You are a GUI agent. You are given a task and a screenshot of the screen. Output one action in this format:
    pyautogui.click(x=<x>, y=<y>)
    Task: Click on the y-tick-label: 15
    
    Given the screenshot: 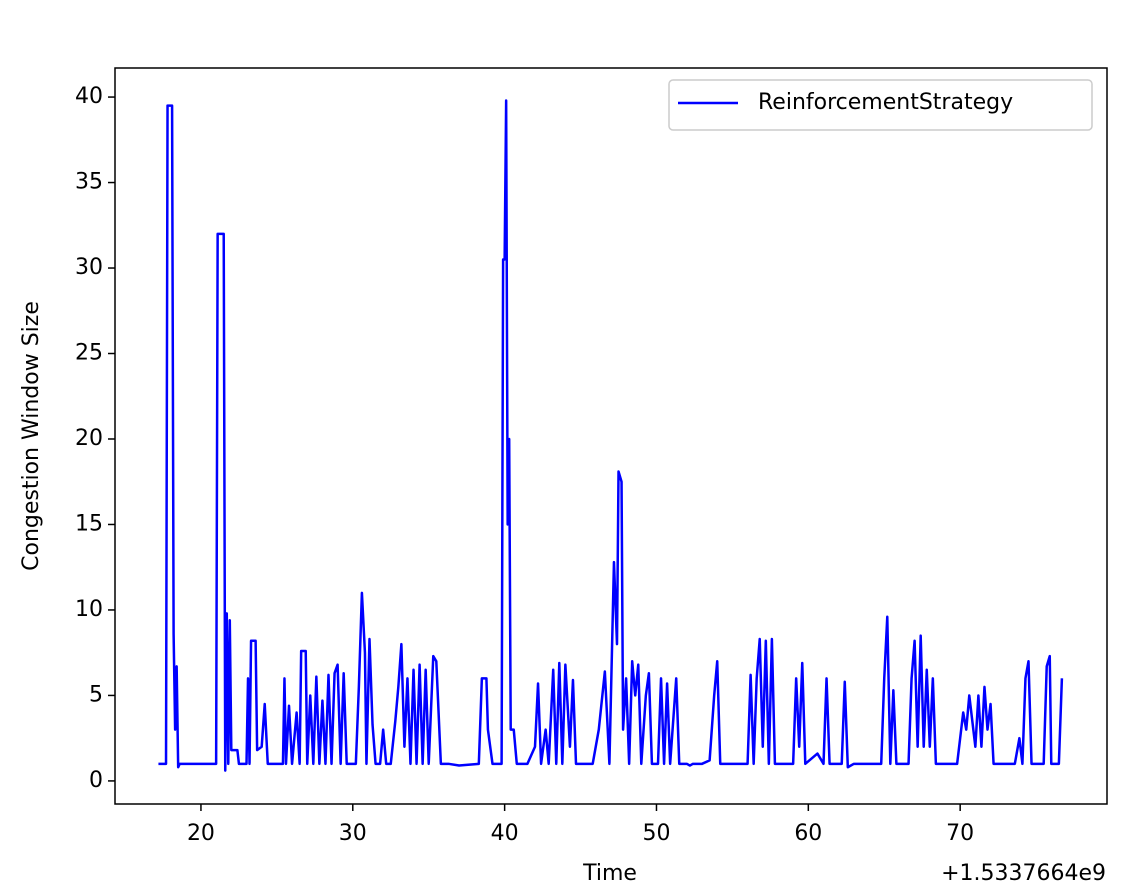 What is the action you would take?
    pyautogui.click(x=89, y=523)
    